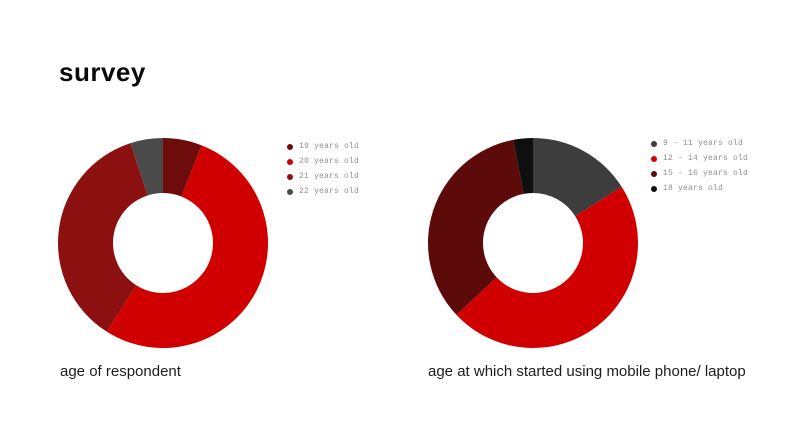 The image size is (792, 445). Describe the element at coordinates (523, 166) in the screenshot. I see `donut-slice-18-years-old` at that location.